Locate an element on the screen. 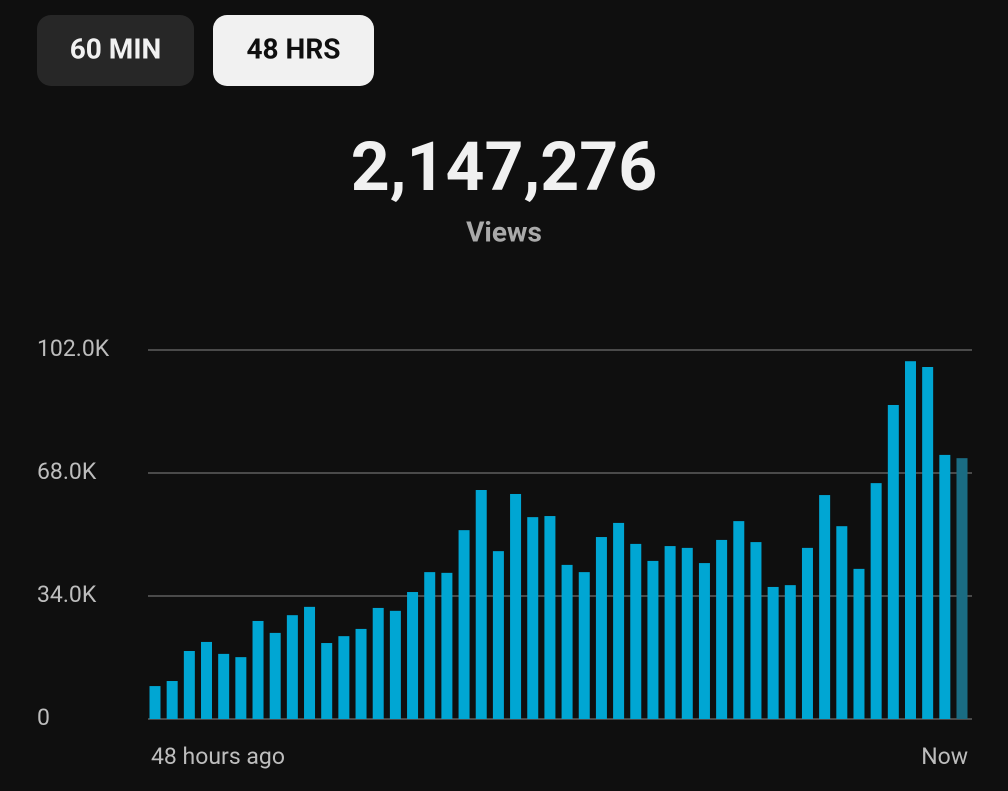 The height and width of the screenshot is (791, 1008). chart-title: 2,147,276 is located at coordinates (504, 167).